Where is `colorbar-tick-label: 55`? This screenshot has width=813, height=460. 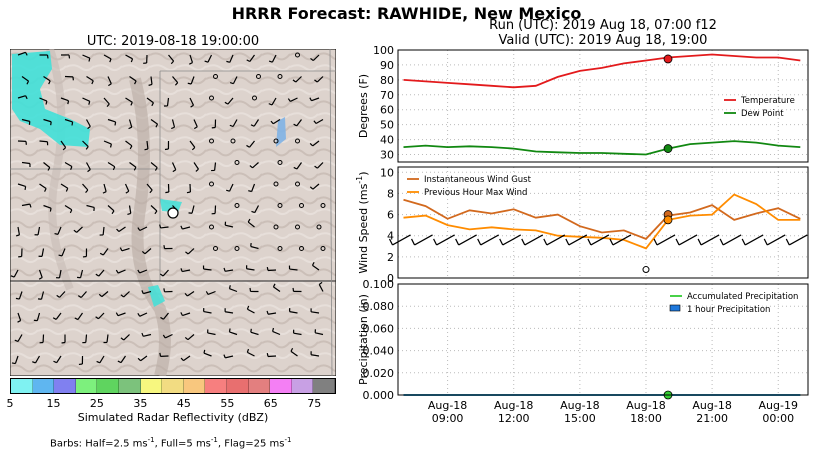 colorbar-tick-label: 55 is located at coordinates (227, 403).